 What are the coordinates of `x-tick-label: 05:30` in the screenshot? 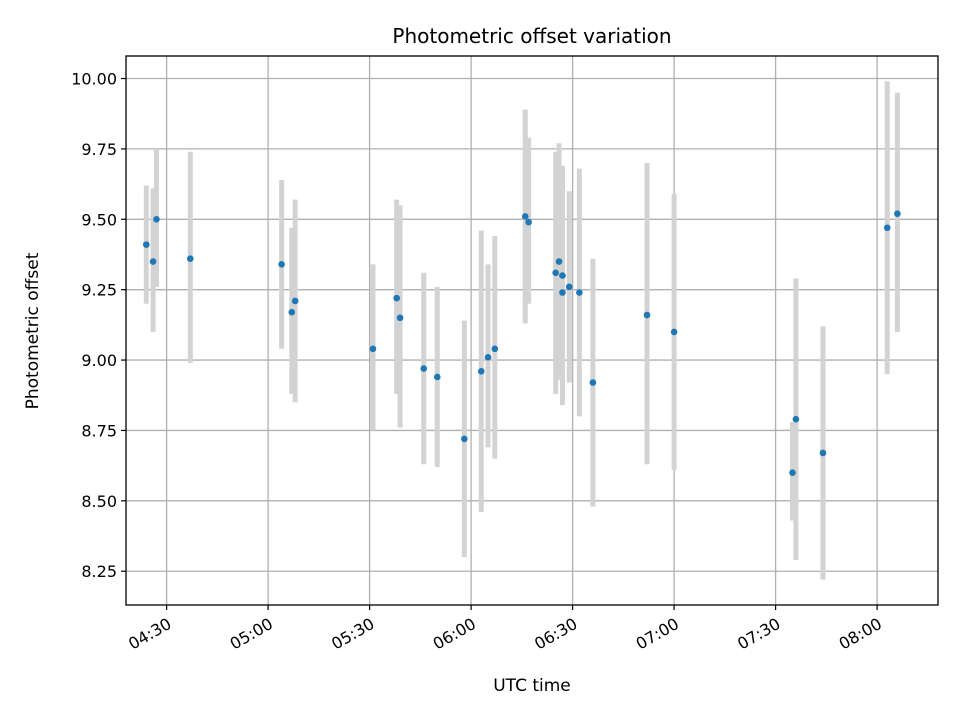 It's located at (352, 634).